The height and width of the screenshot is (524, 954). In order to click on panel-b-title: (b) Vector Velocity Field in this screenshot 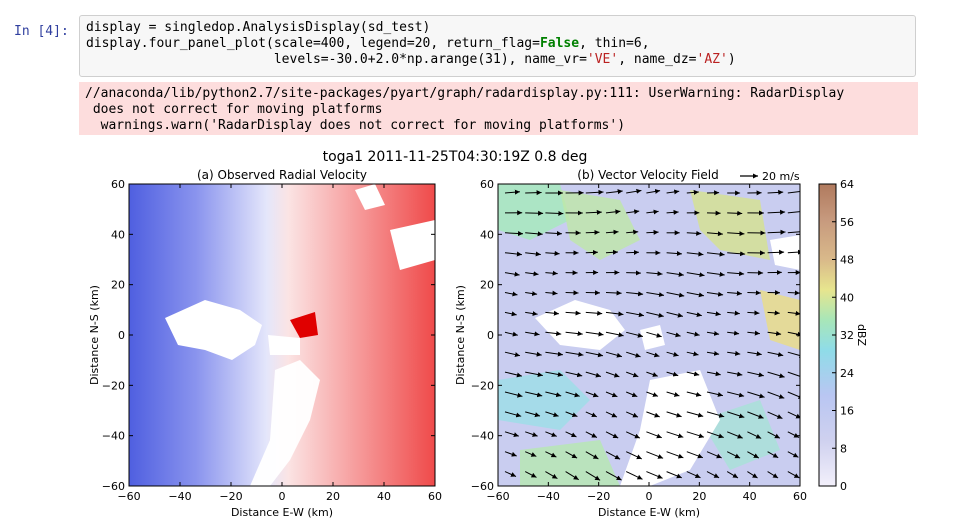, I will do `click(647, 175)`.